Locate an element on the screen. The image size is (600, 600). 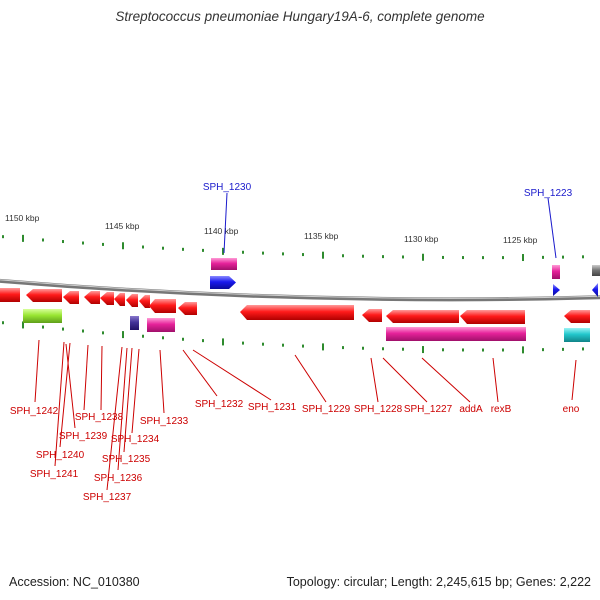
gene-label-sph-1228: SPH_1228 is located at coordinates (378, 409).